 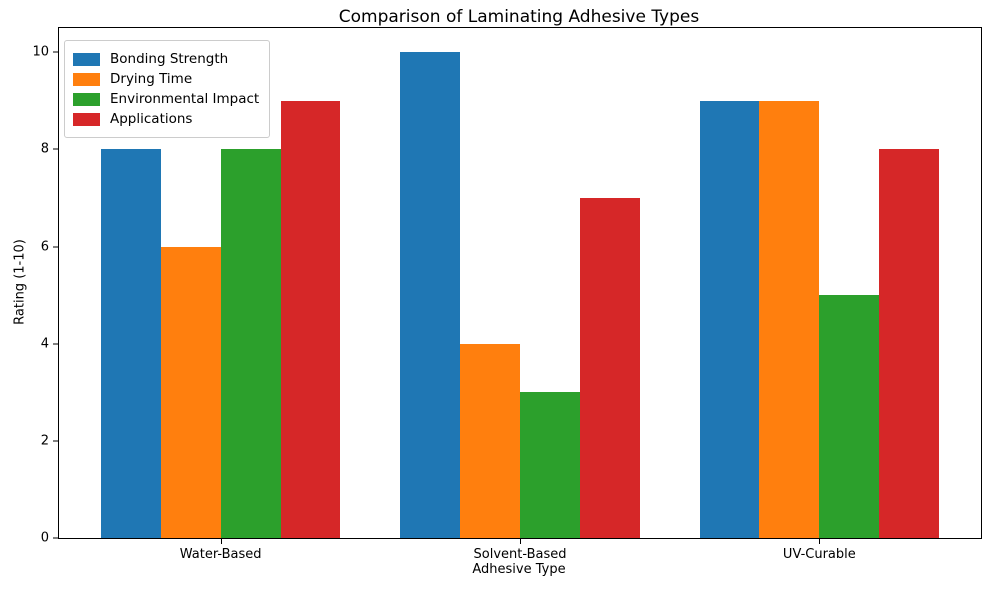 What do you see at coordinates (909, 343) in the screenshot?
I see `bar-applications-uv-curable` at bounding box center [909, 343].